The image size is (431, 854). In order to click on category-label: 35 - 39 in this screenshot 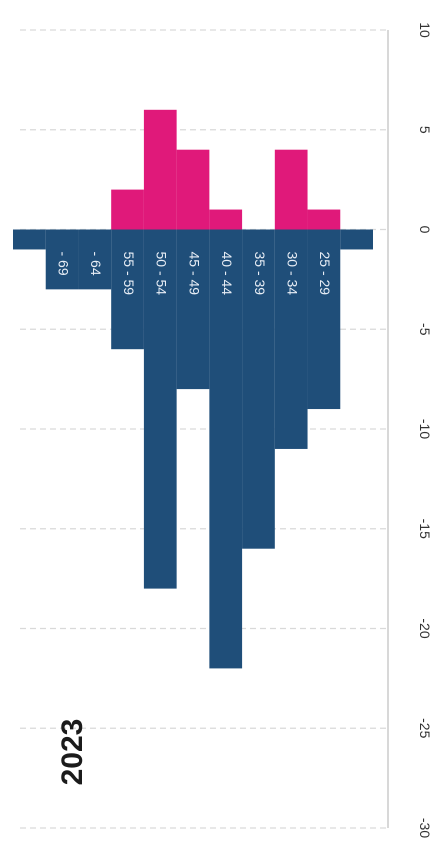, I will do `click(260, 274)`.